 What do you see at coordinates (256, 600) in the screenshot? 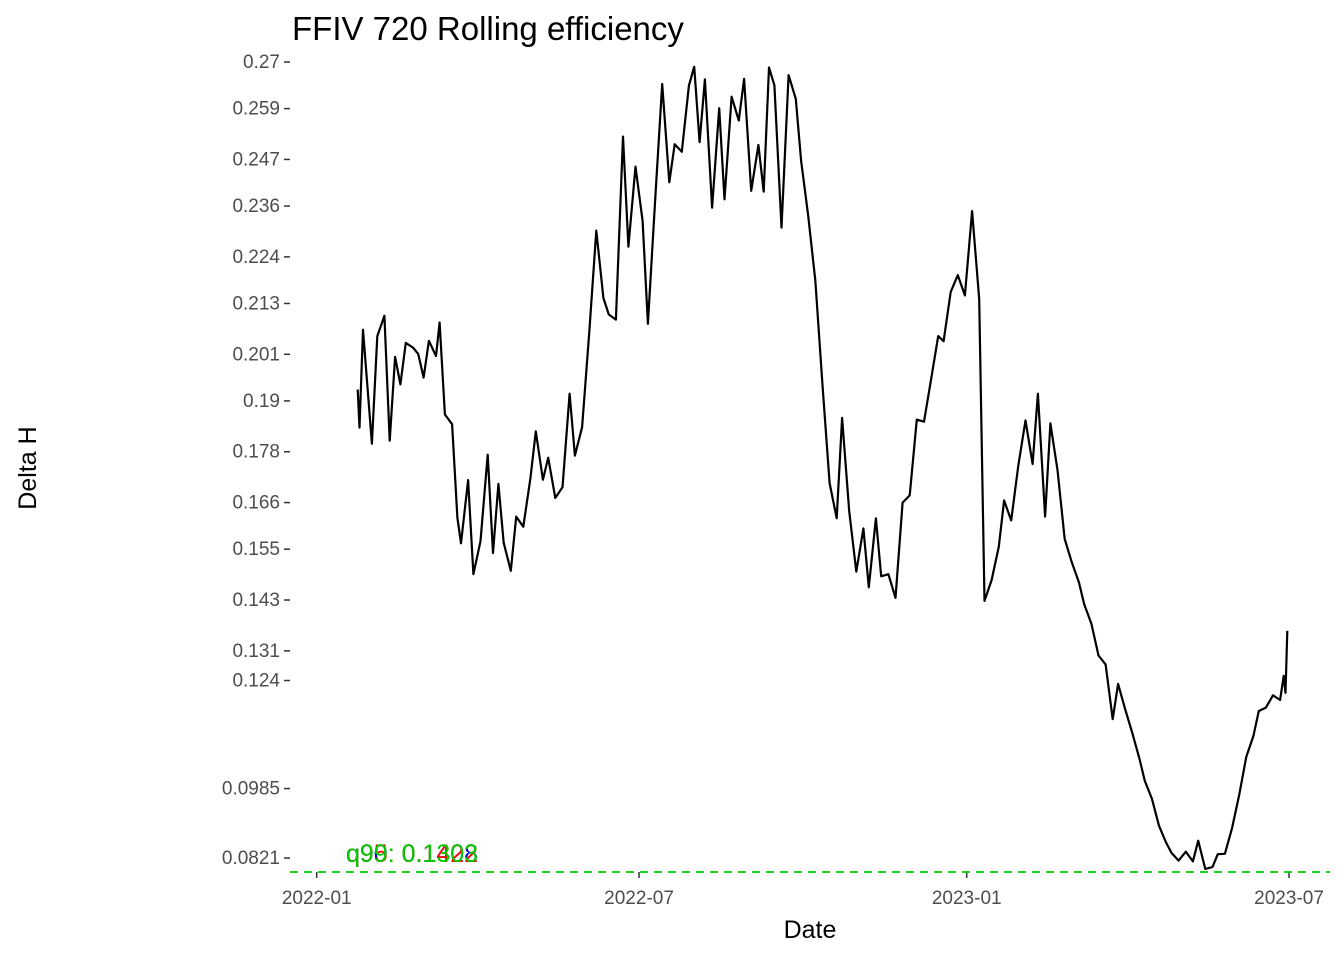
I see `y-tick-label: 0.143` at bounding box center [256, 600].